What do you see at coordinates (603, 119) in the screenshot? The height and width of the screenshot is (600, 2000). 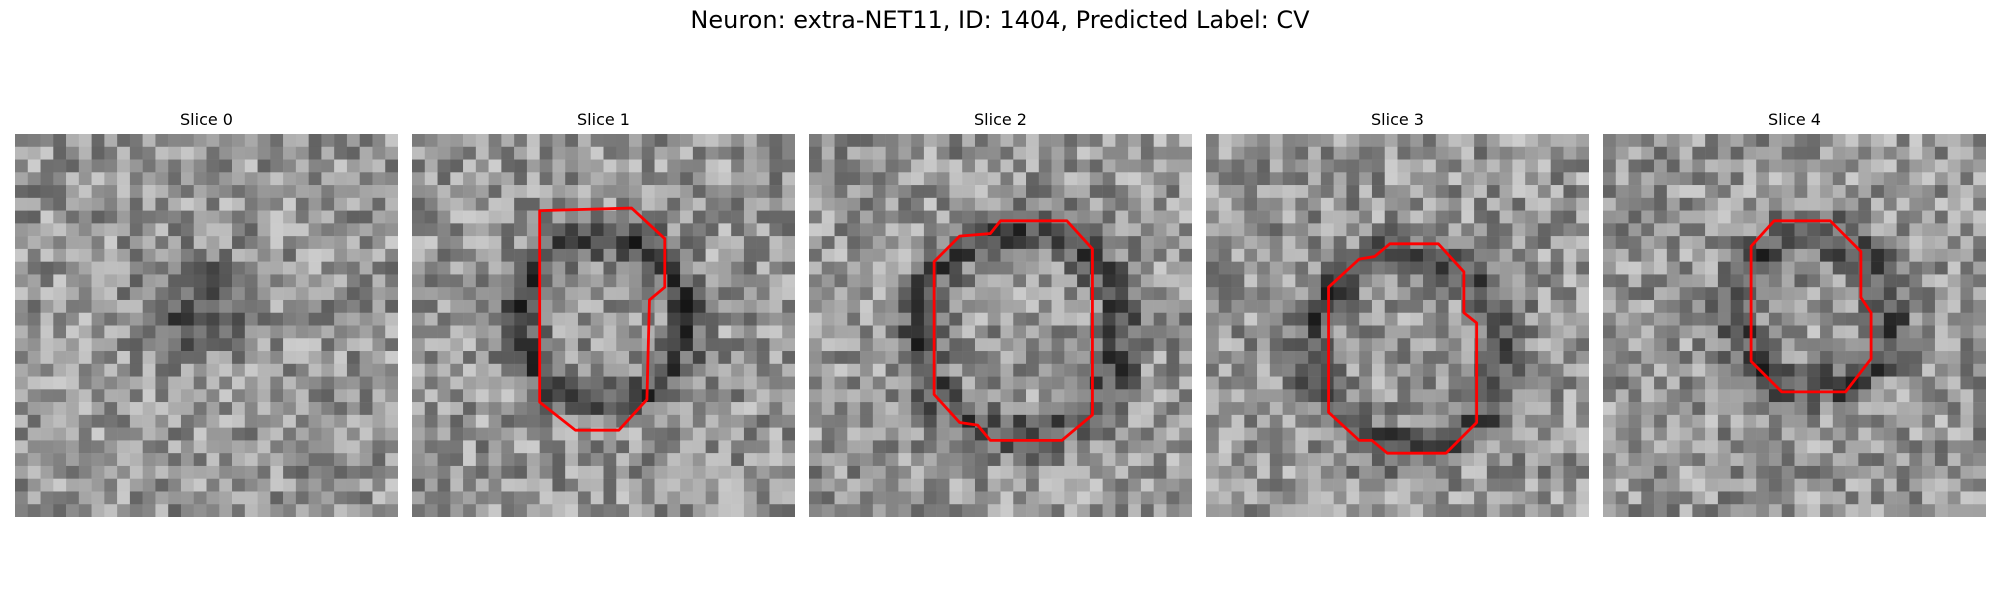 I see `slice-title: Slice 1` at bounding box center [603, 119].